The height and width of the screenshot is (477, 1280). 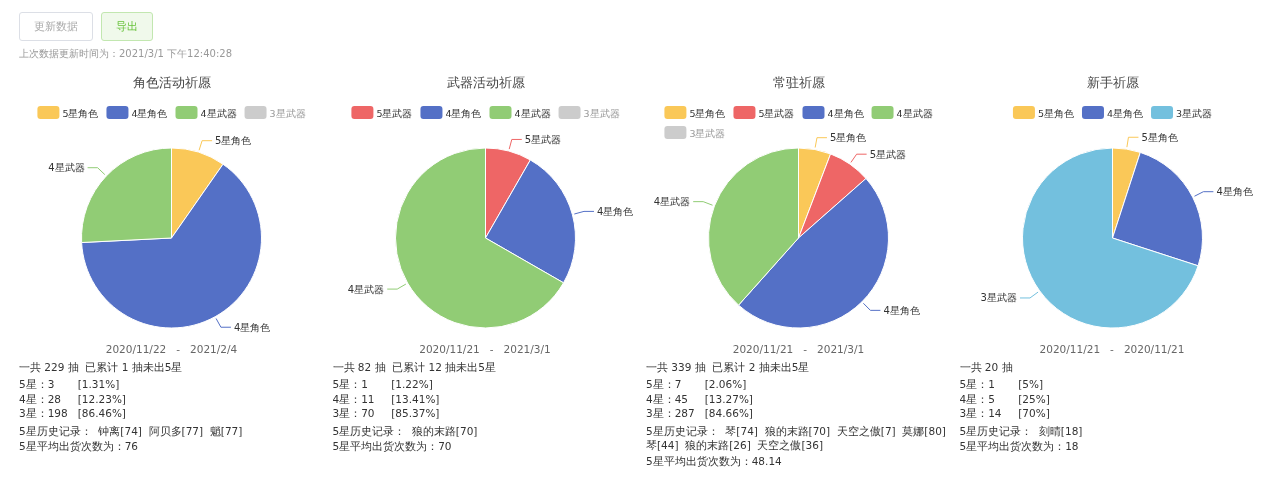 What do you see at coordinates (998, 298) in the screenshot?
I see `slice-label: 3星武器` at bounding box center [998, 298].